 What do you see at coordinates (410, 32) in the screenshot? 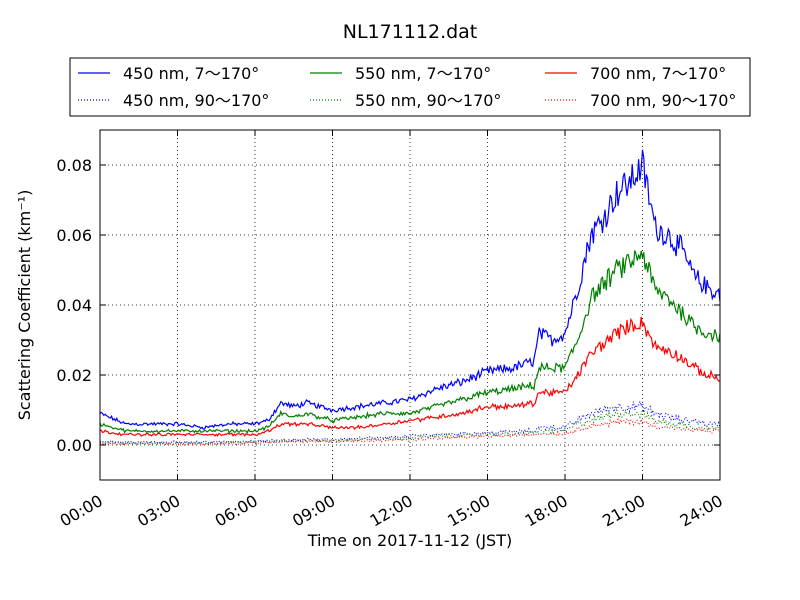
I see `chart-title: NL171112.dat` at bounding box center [410, 32].